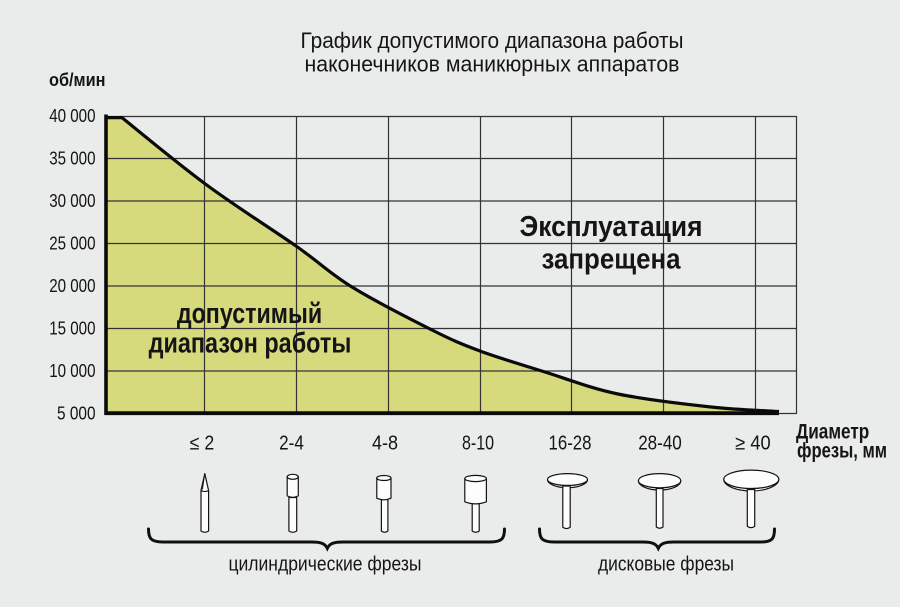 The image size is (900, 607). Describe the element at coordinates (612, 260) in the screenshot. I see `svg-text: запрещена` at that location.